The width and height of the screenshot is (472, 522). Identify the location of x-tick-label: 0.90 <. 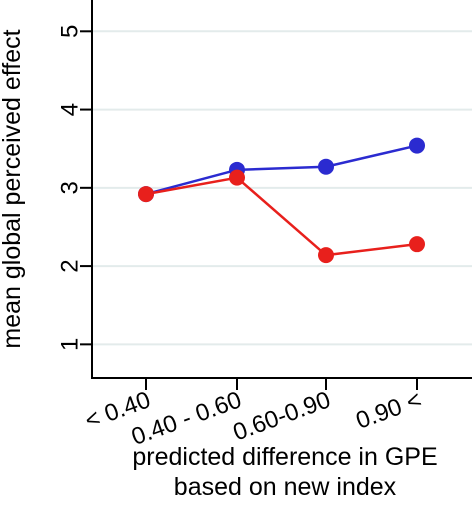
(388, 410).